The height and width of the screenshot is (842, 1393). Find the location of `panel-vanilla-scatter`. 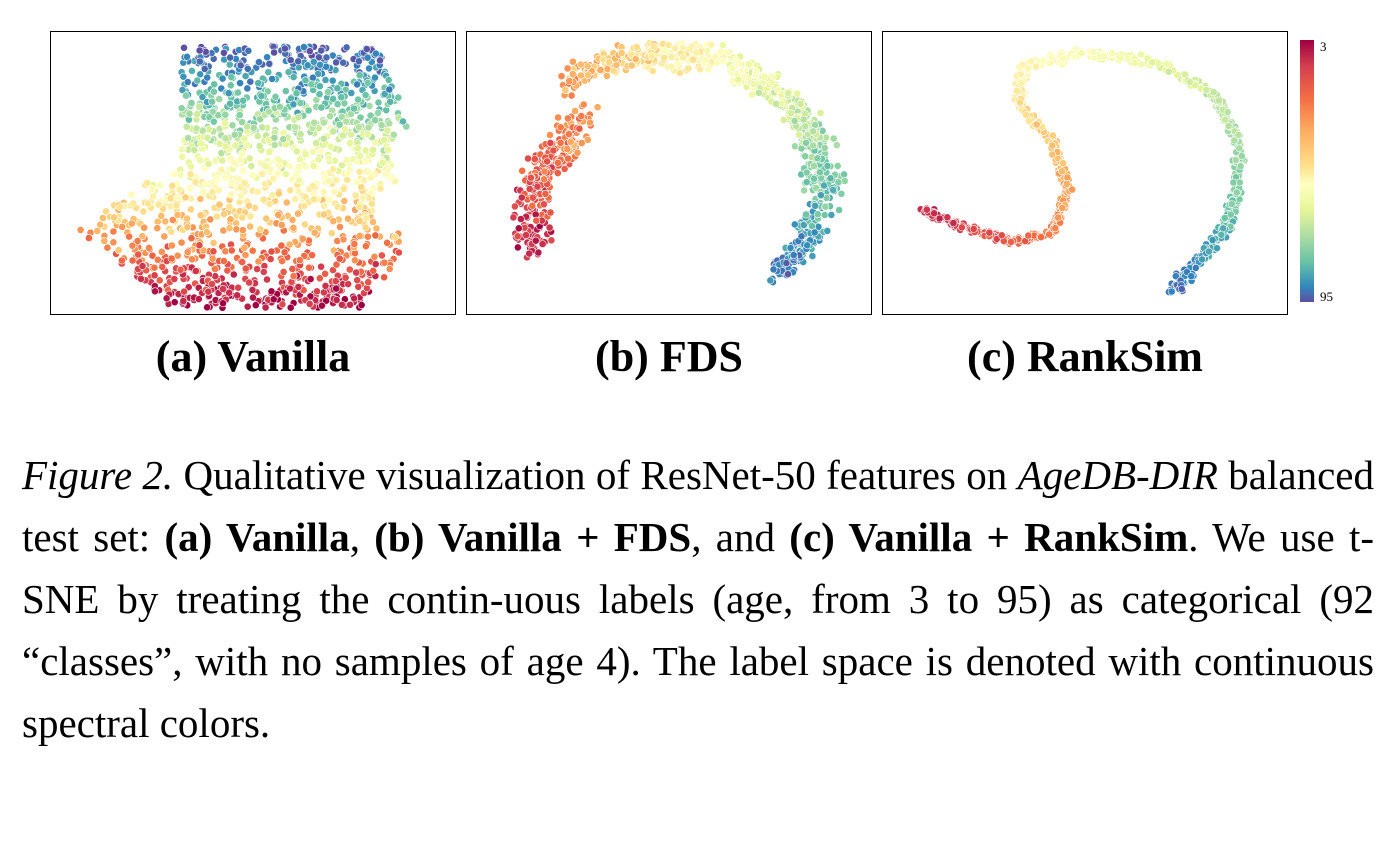

panel-vanilla-scatter is located at coordinates (253, 173).